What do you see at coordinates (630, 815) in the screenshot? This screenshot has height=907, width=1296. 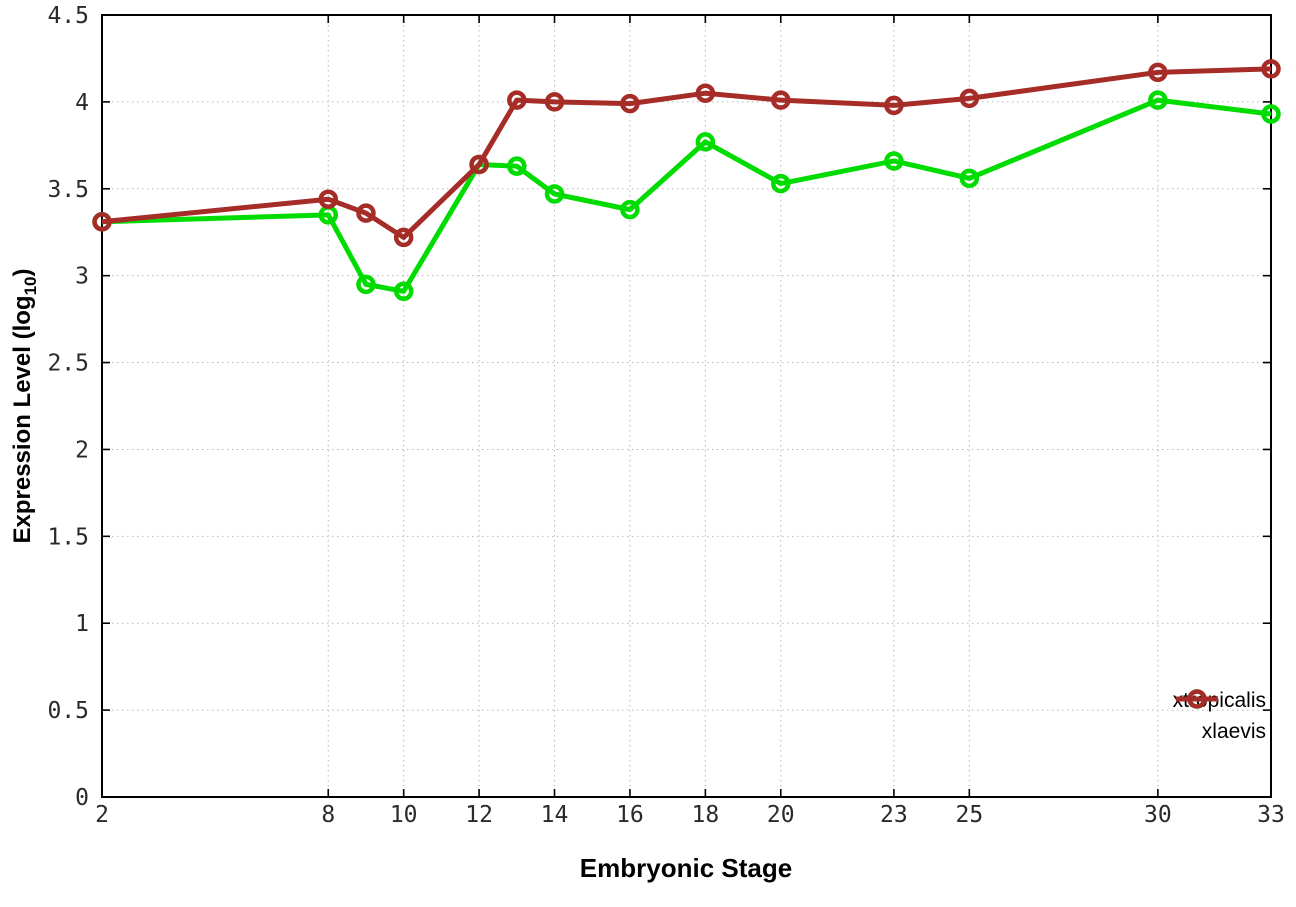 I see `x-tick-label: 16` at bounding box center [630, 815].